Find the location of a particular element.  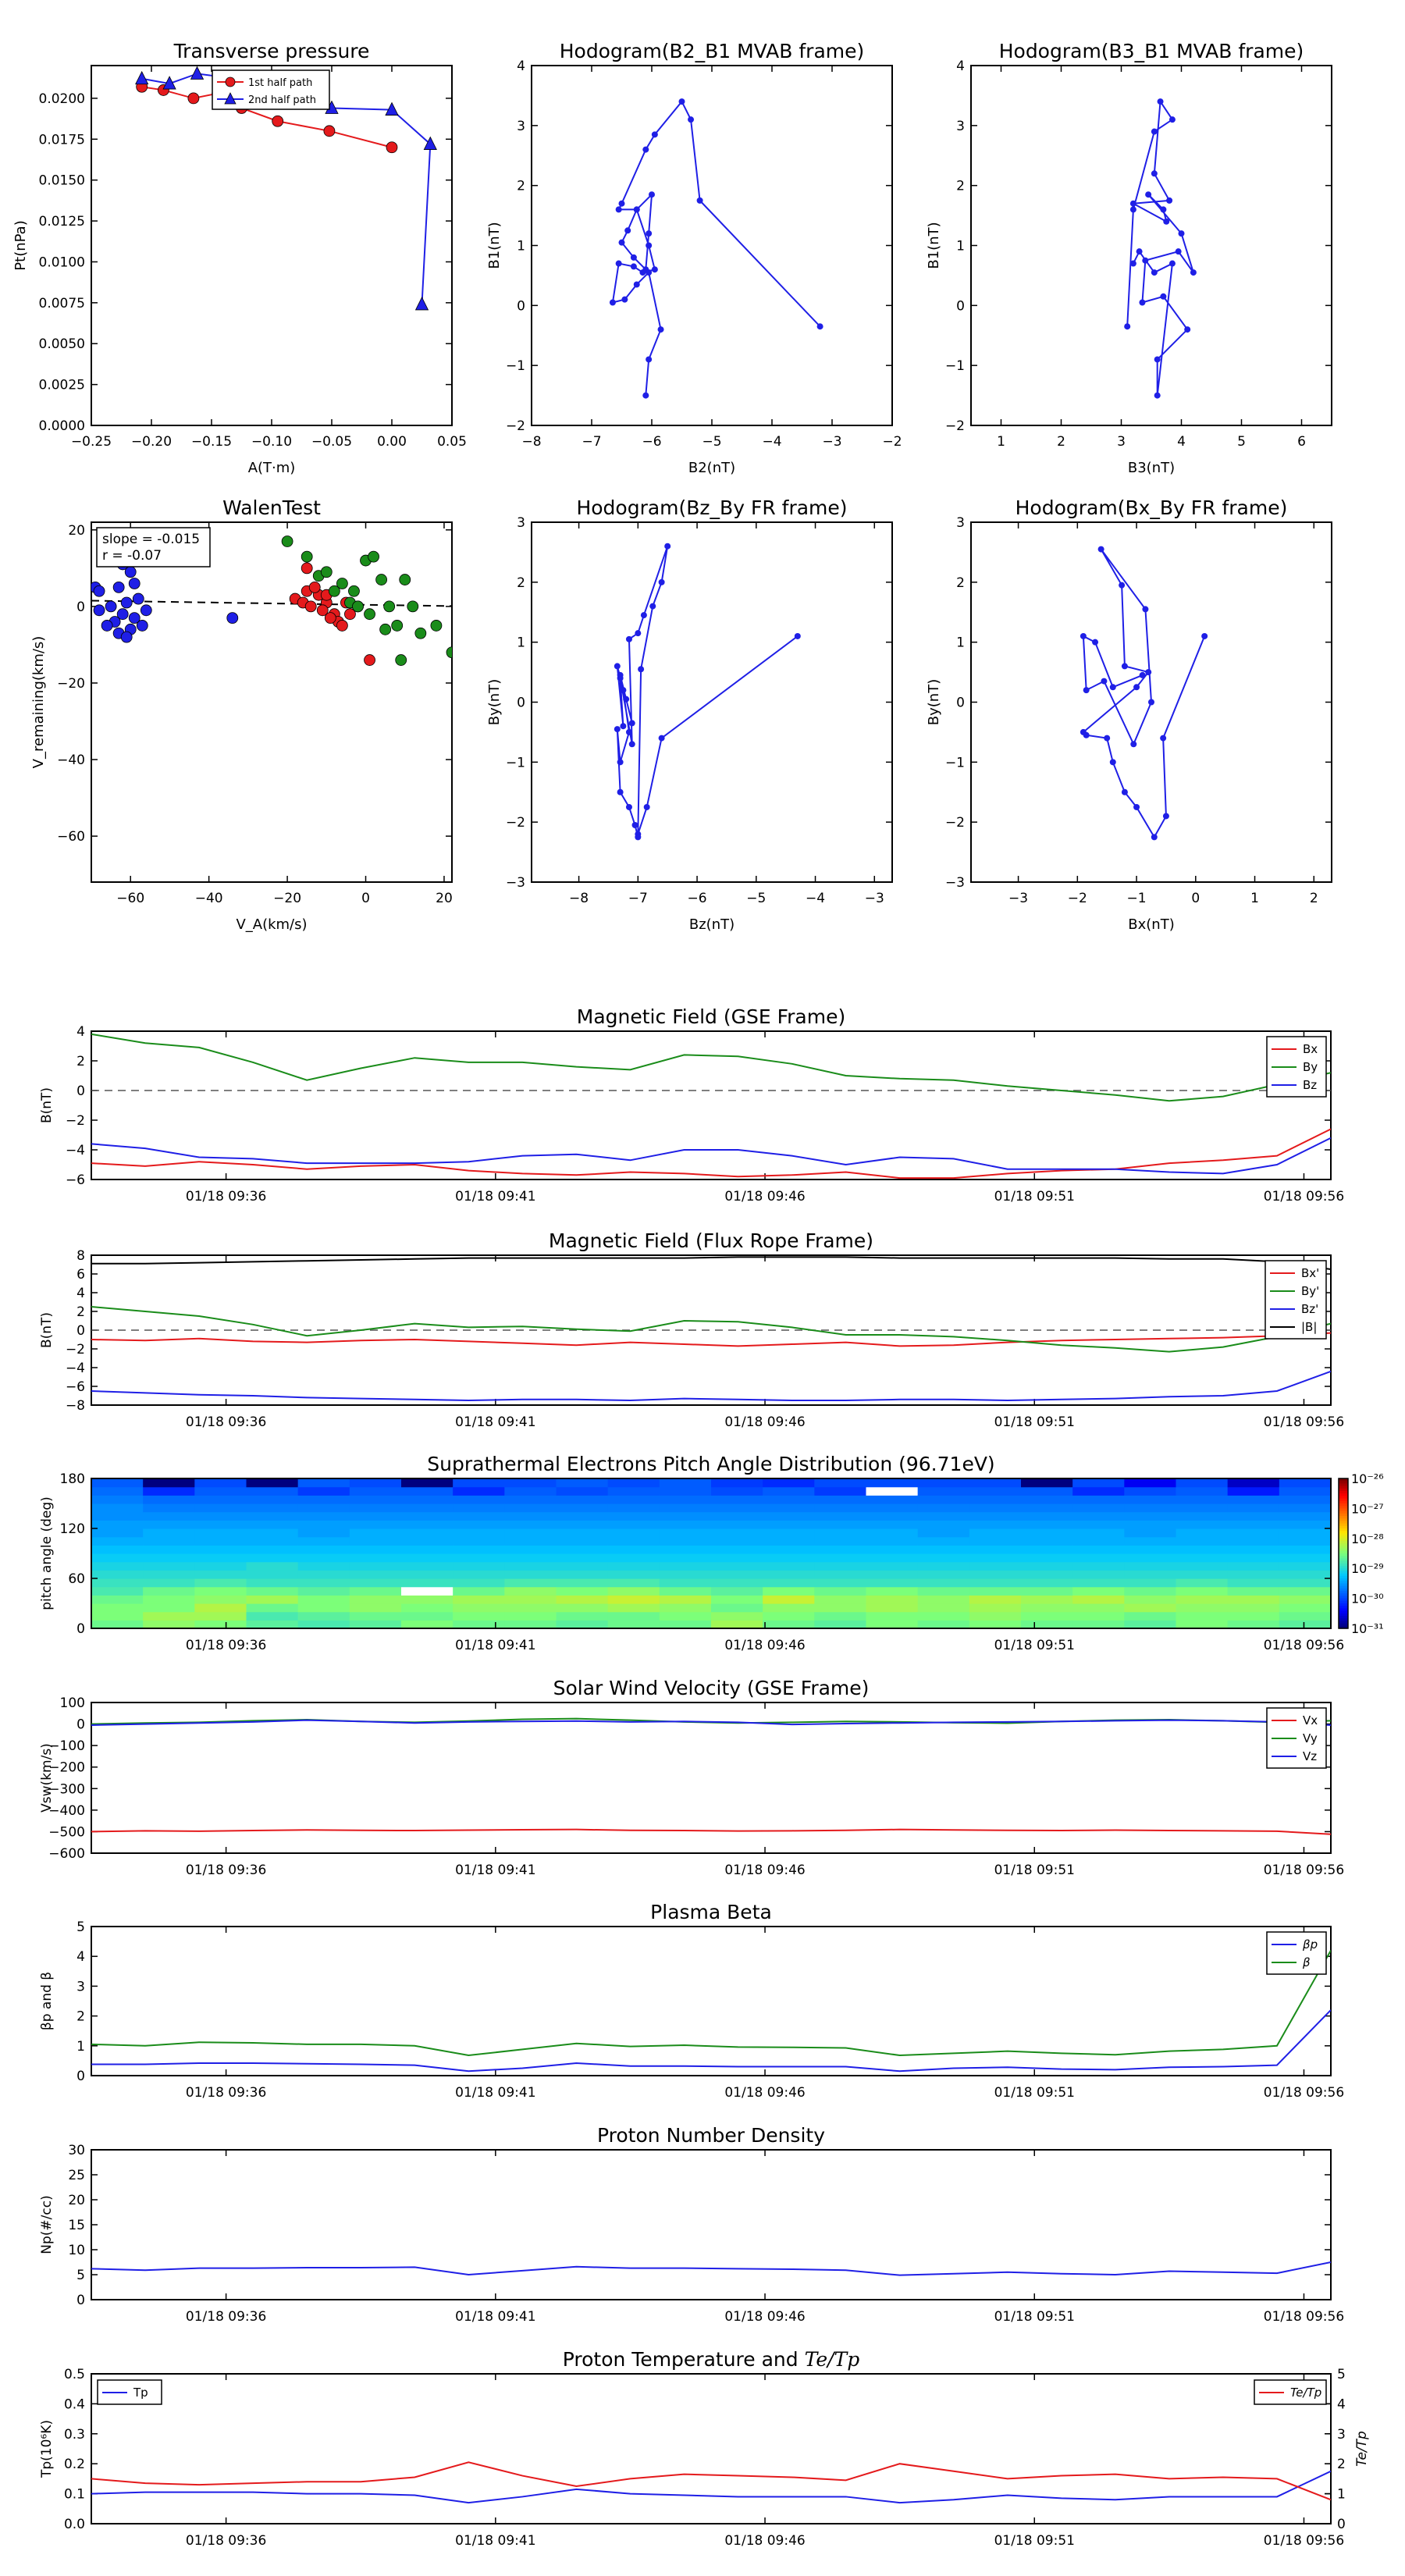

fit-line is located at coordinates (271, 603).